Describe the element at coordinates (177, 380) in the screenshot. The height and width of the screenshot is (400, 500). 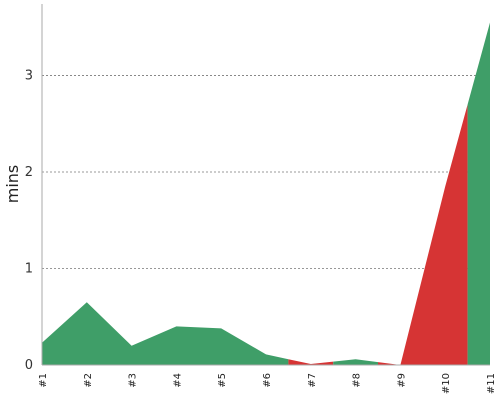
I see `x-tick-label: #4` at that location.